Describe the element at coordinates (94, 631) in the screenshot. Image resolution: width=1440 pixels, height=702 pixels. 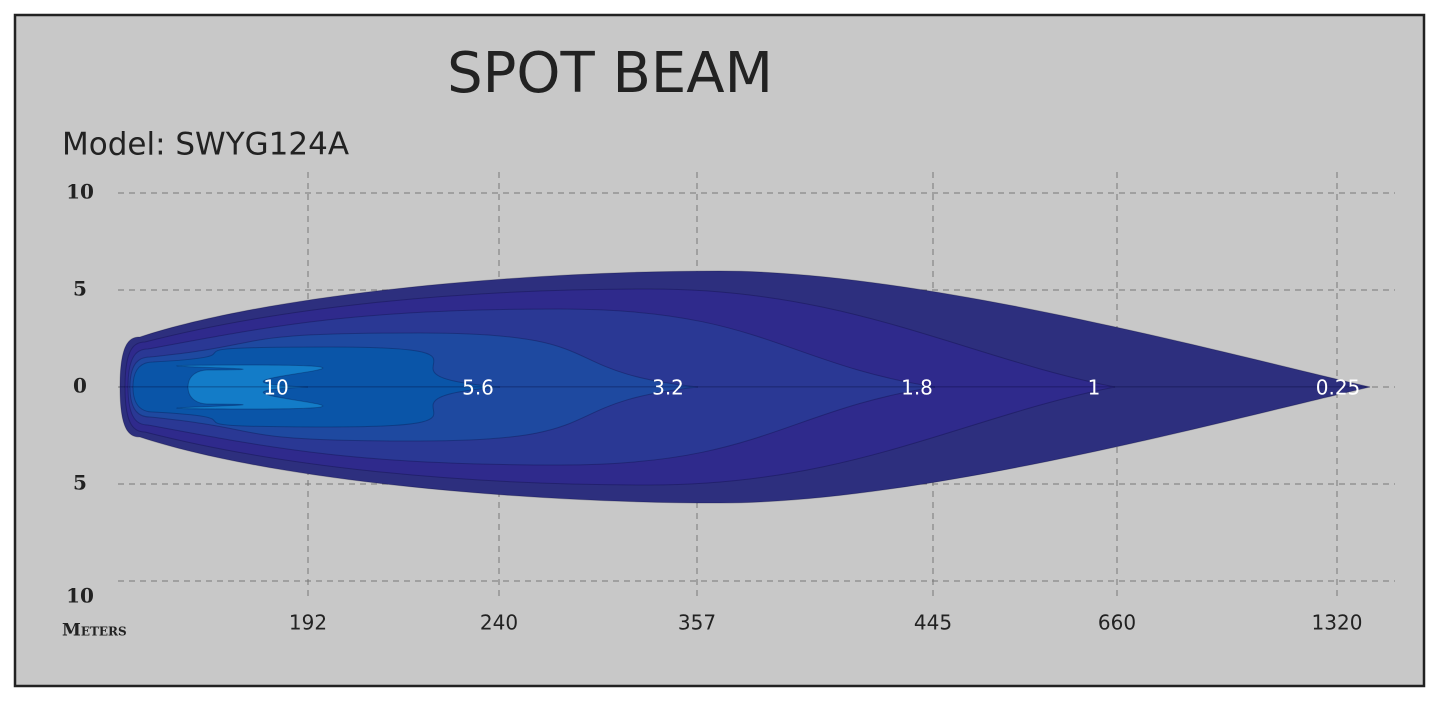
I see `x-axis-label: Meters` at that location.